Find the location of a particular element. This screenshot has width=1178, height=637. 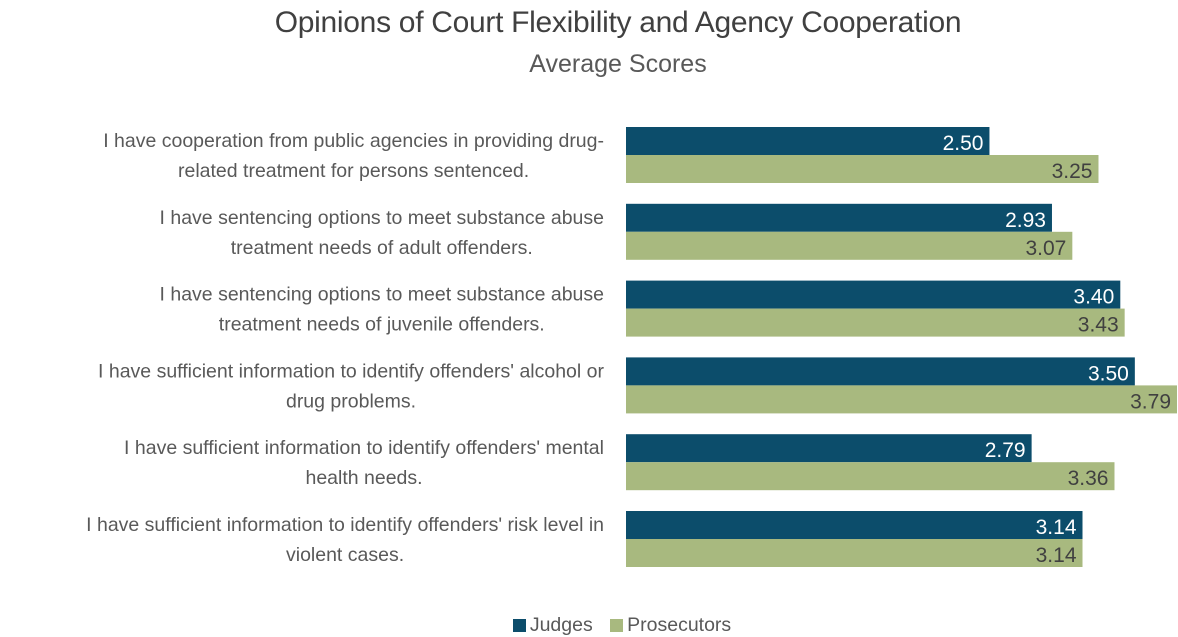

value-label-prosecutors-2: 3.07 is located at coordinates (1045, 248).